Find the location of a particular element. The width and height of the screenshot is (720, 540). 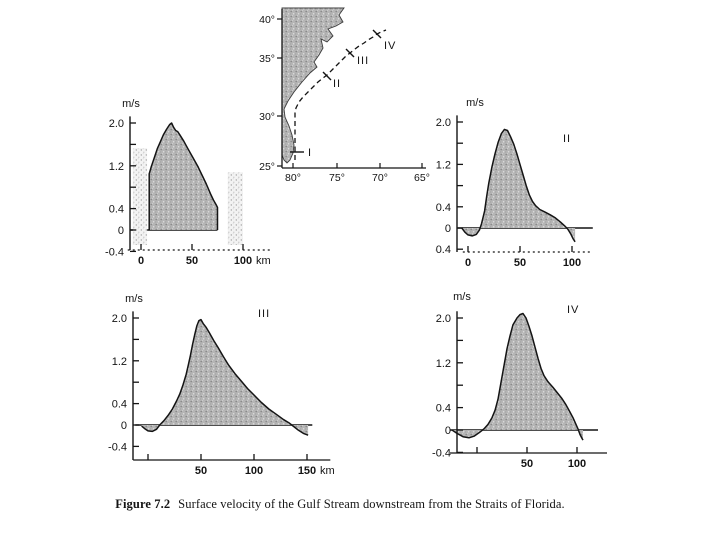

chart-svg-I: 2.0 1.2 0.4 0 -0.4 m/s 0 50 100 km is located at coordinates (188, 182).